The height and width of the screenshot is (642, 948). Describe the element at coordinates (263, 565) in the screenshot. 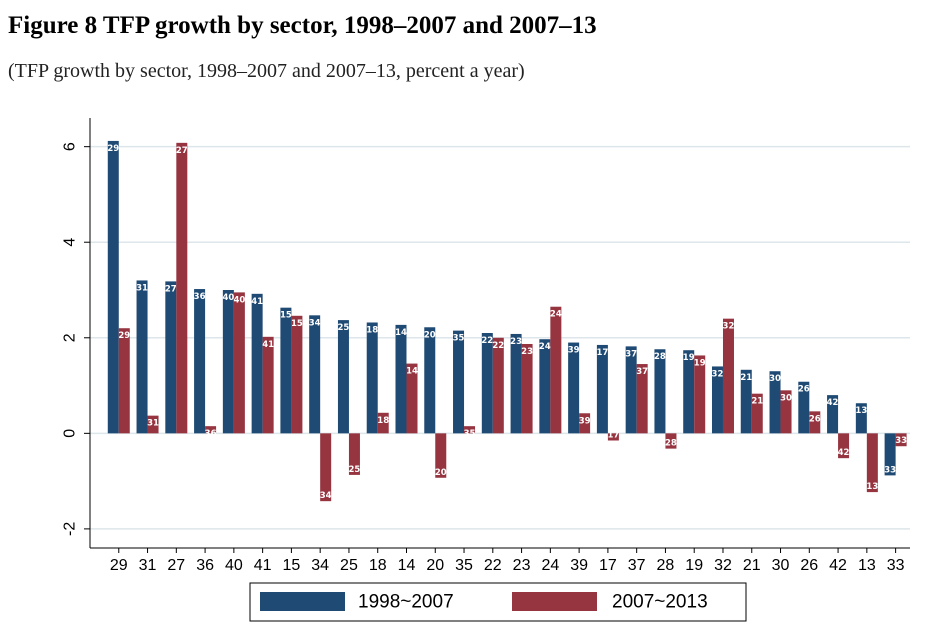

I see `x-tick-label: 41` at that location.